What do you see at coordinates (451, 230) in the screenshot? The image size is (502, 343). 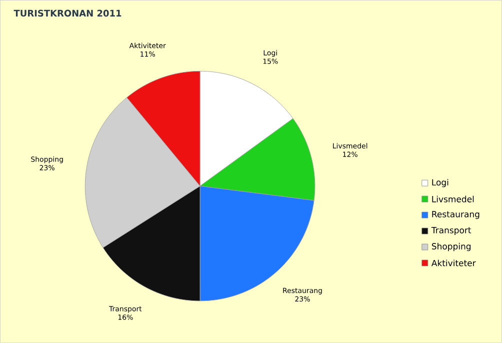 I see `legend-label: Transport` at bounding box center [451, 230].